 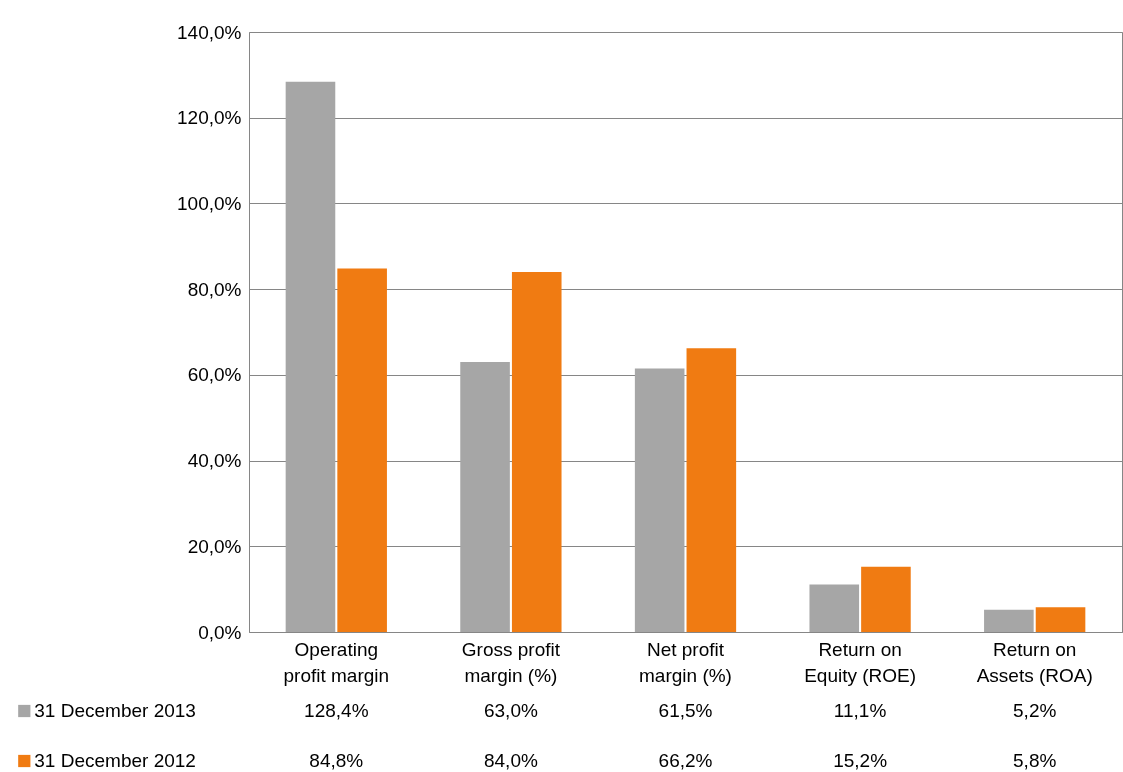 What do you see at coordinates (860, 662) in the screenshot?
I see `x-tick-label: Return on Equity (ROE)` at bounding box center [860, 662].